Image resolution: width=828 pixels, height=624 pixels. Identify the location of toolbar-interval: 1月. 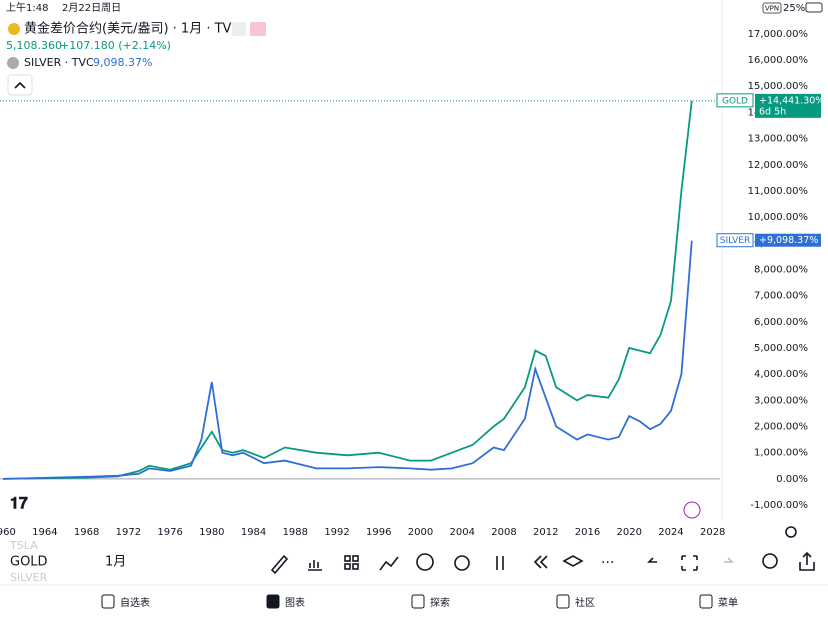
(115, 562).